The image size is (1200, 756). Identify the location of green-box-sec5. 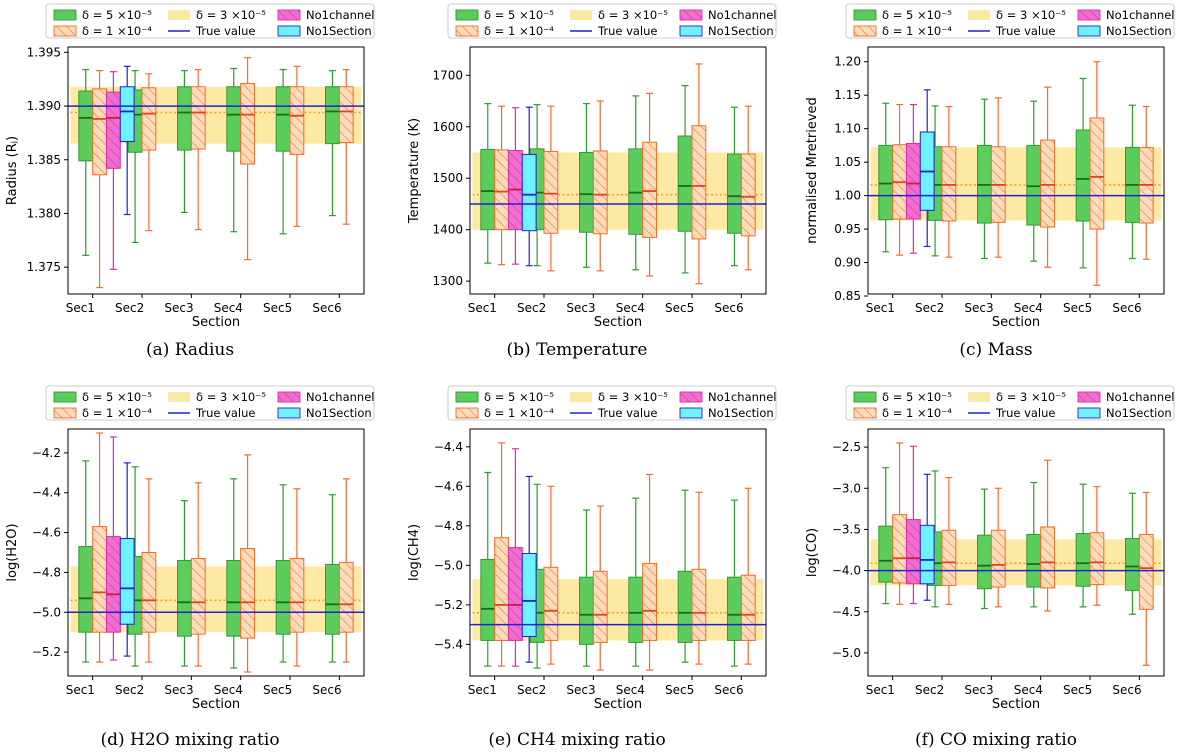
(283, 151).